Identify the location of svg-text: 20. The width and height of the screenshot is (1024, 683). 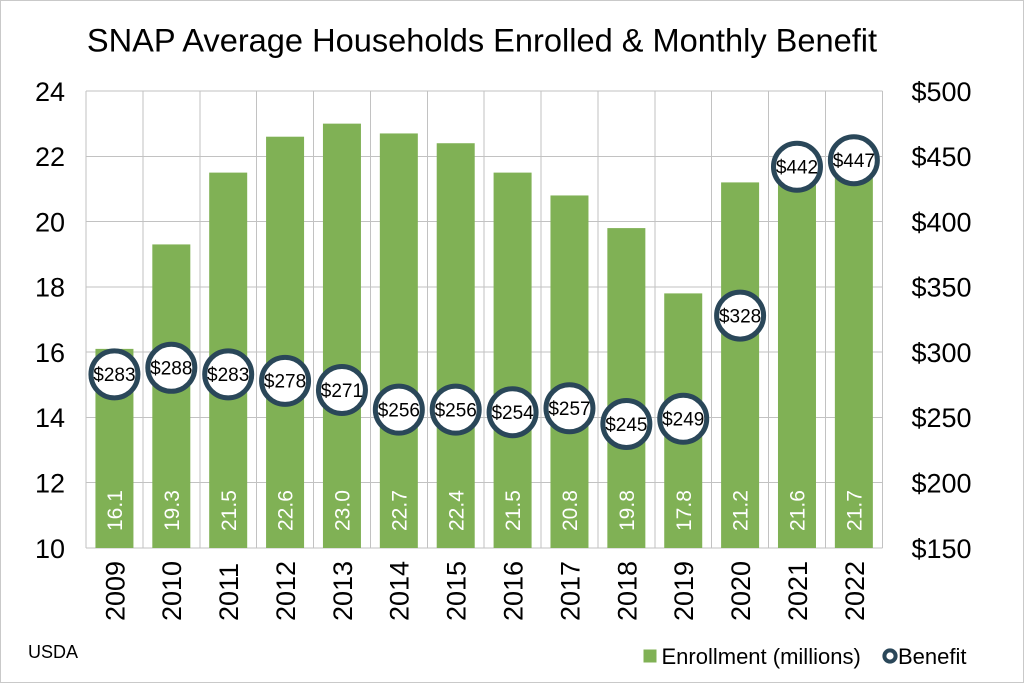
(50, 222).